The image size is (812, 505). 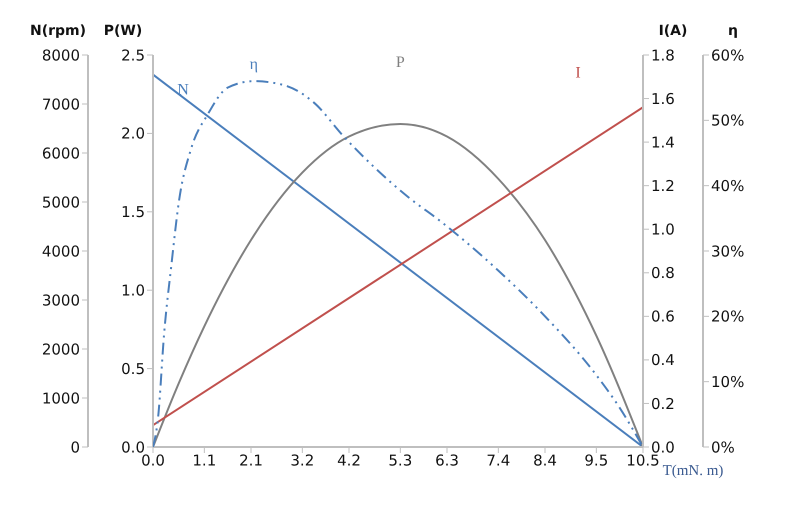 I want to click on text: I, so click(x=578, y=73).